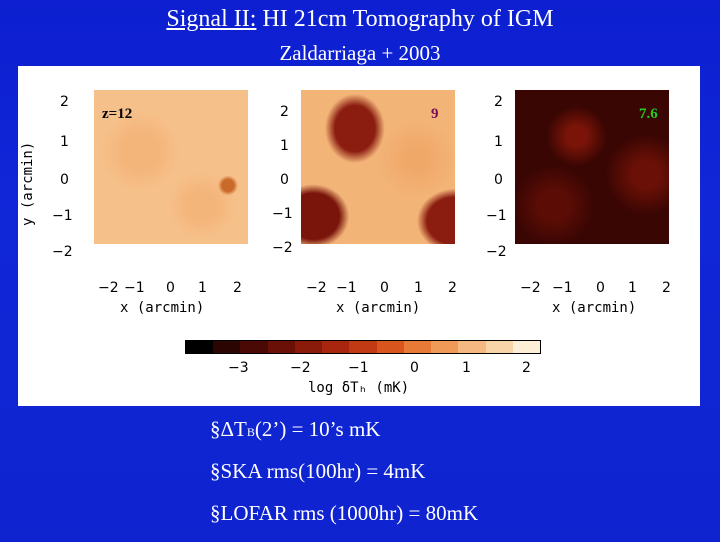 The image size is (720, 542). What do you see at coordinates (317, 429) in the screenshot?
I see `bullet-1-rest: (2’) = 10’s mK` at bounding box center [317, 429].